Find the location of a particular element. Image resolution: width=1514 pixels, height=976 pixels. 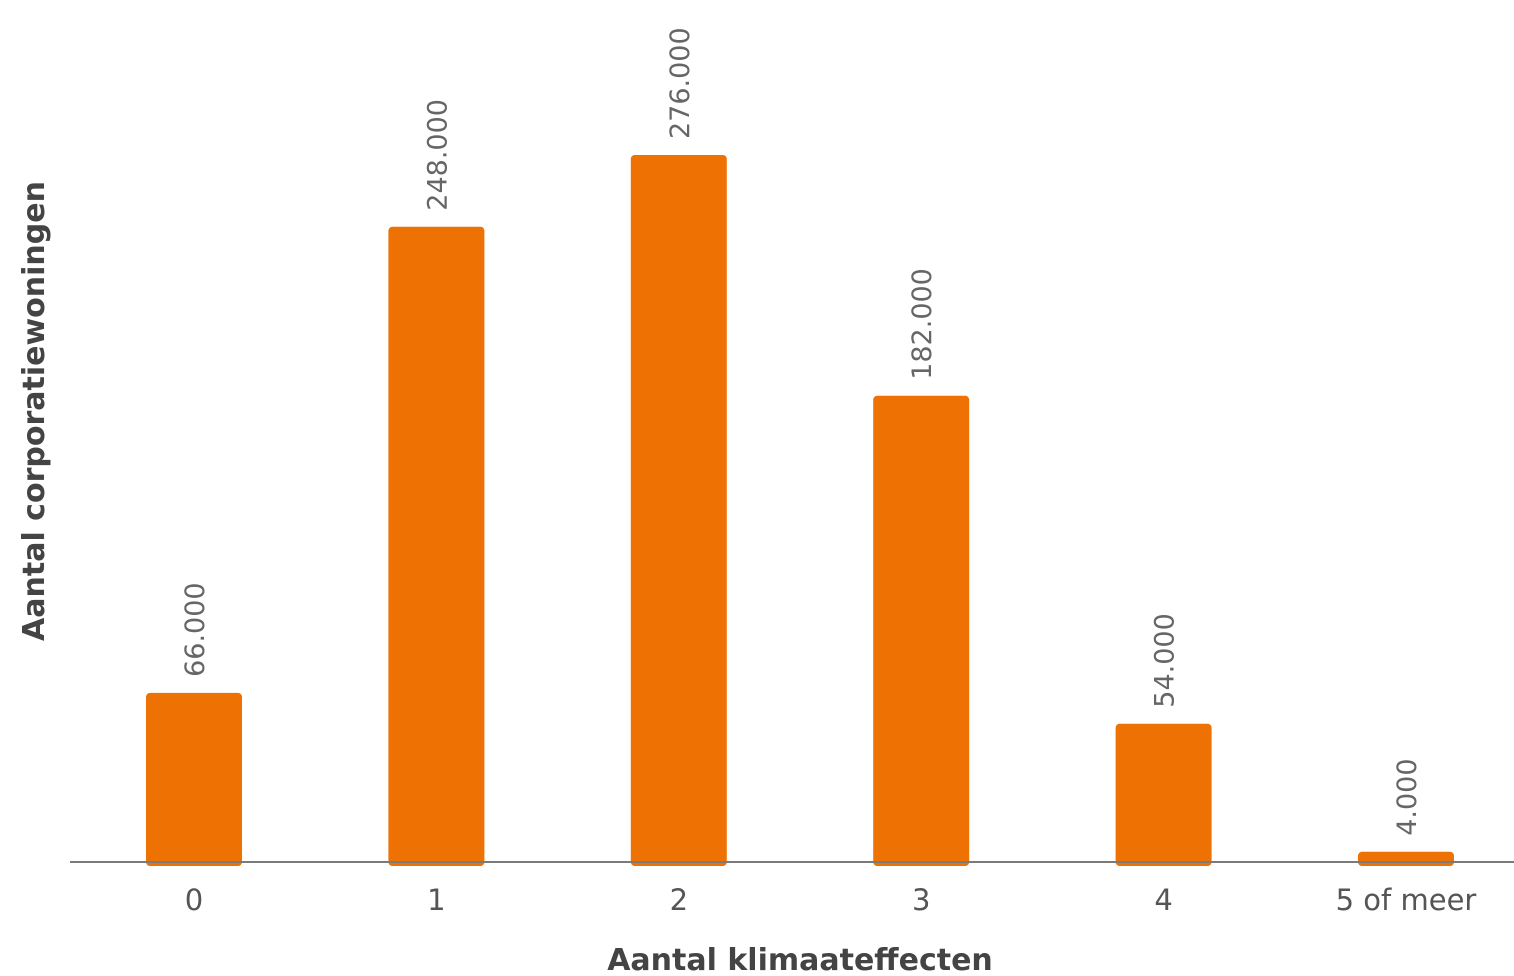

x-tick-label-2: 2 is located at coordinates (679, 900).